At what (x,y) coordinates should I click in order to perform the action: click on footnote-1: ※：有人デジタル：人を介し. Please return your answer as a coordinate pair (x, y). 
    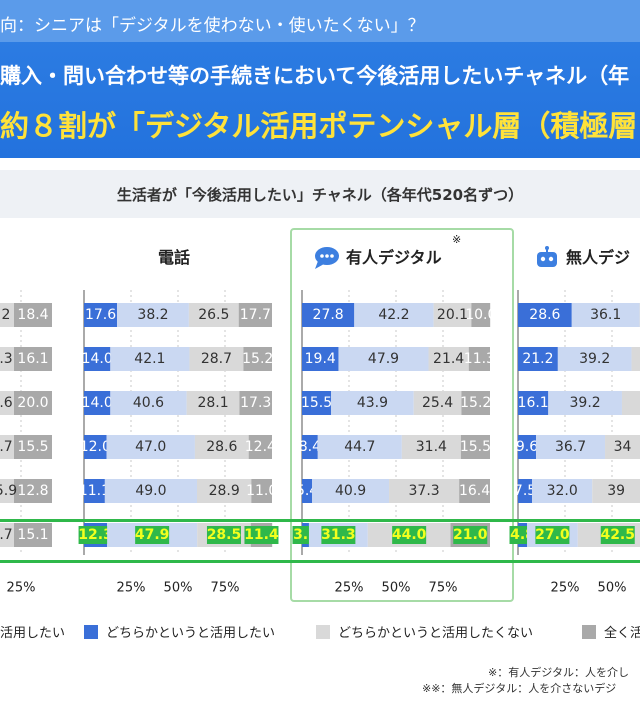
    Looking at the image, I should click on (558, 672).